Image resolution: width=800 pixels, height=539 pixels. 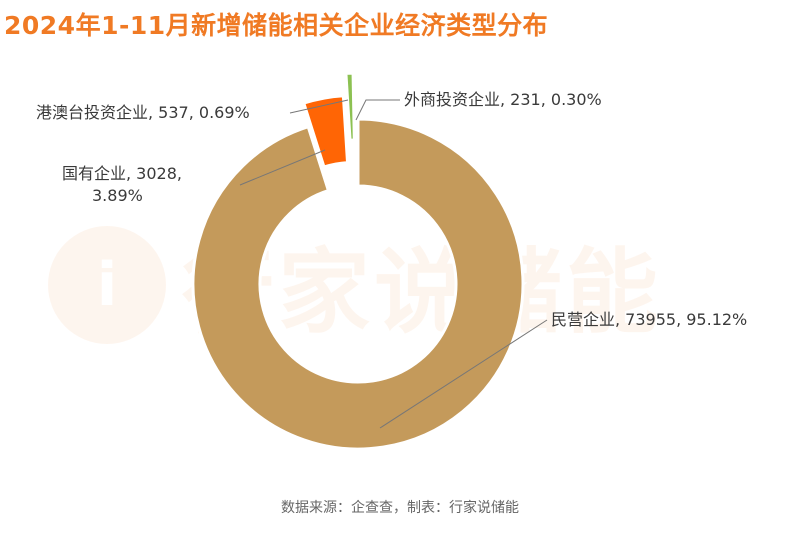 What do you see at coordinates (377, 110) in the screenshot?
I see `leader-foreign` at bounding box center [377, 110].